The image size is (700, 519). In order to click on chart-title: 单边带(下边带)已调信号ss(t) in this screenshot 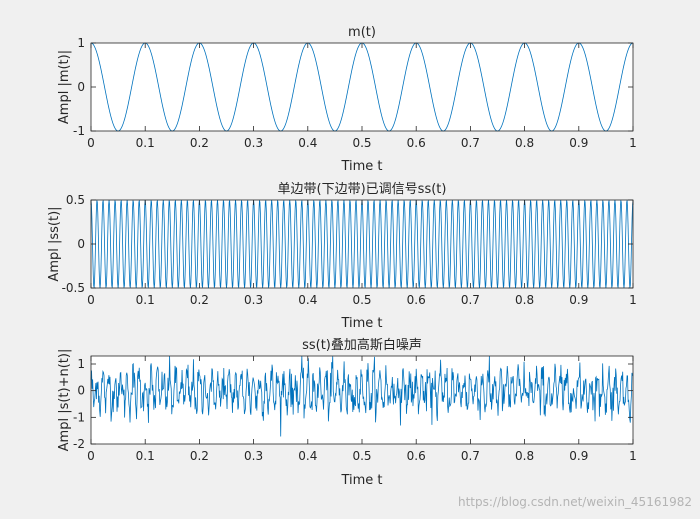, I will do `click(362, 189)`.